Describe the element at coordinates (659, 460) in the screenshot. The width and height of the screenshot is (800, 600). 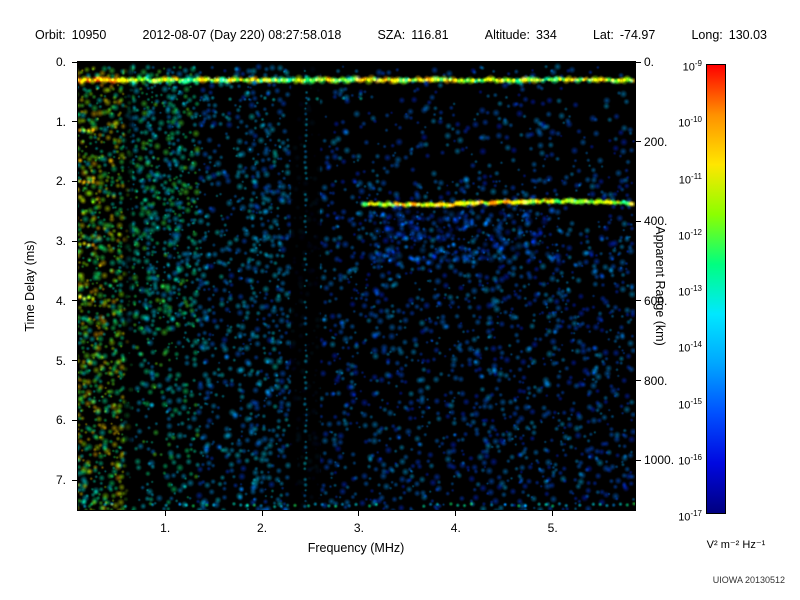
I see `y-right-tick-label: 1000.` at that location.